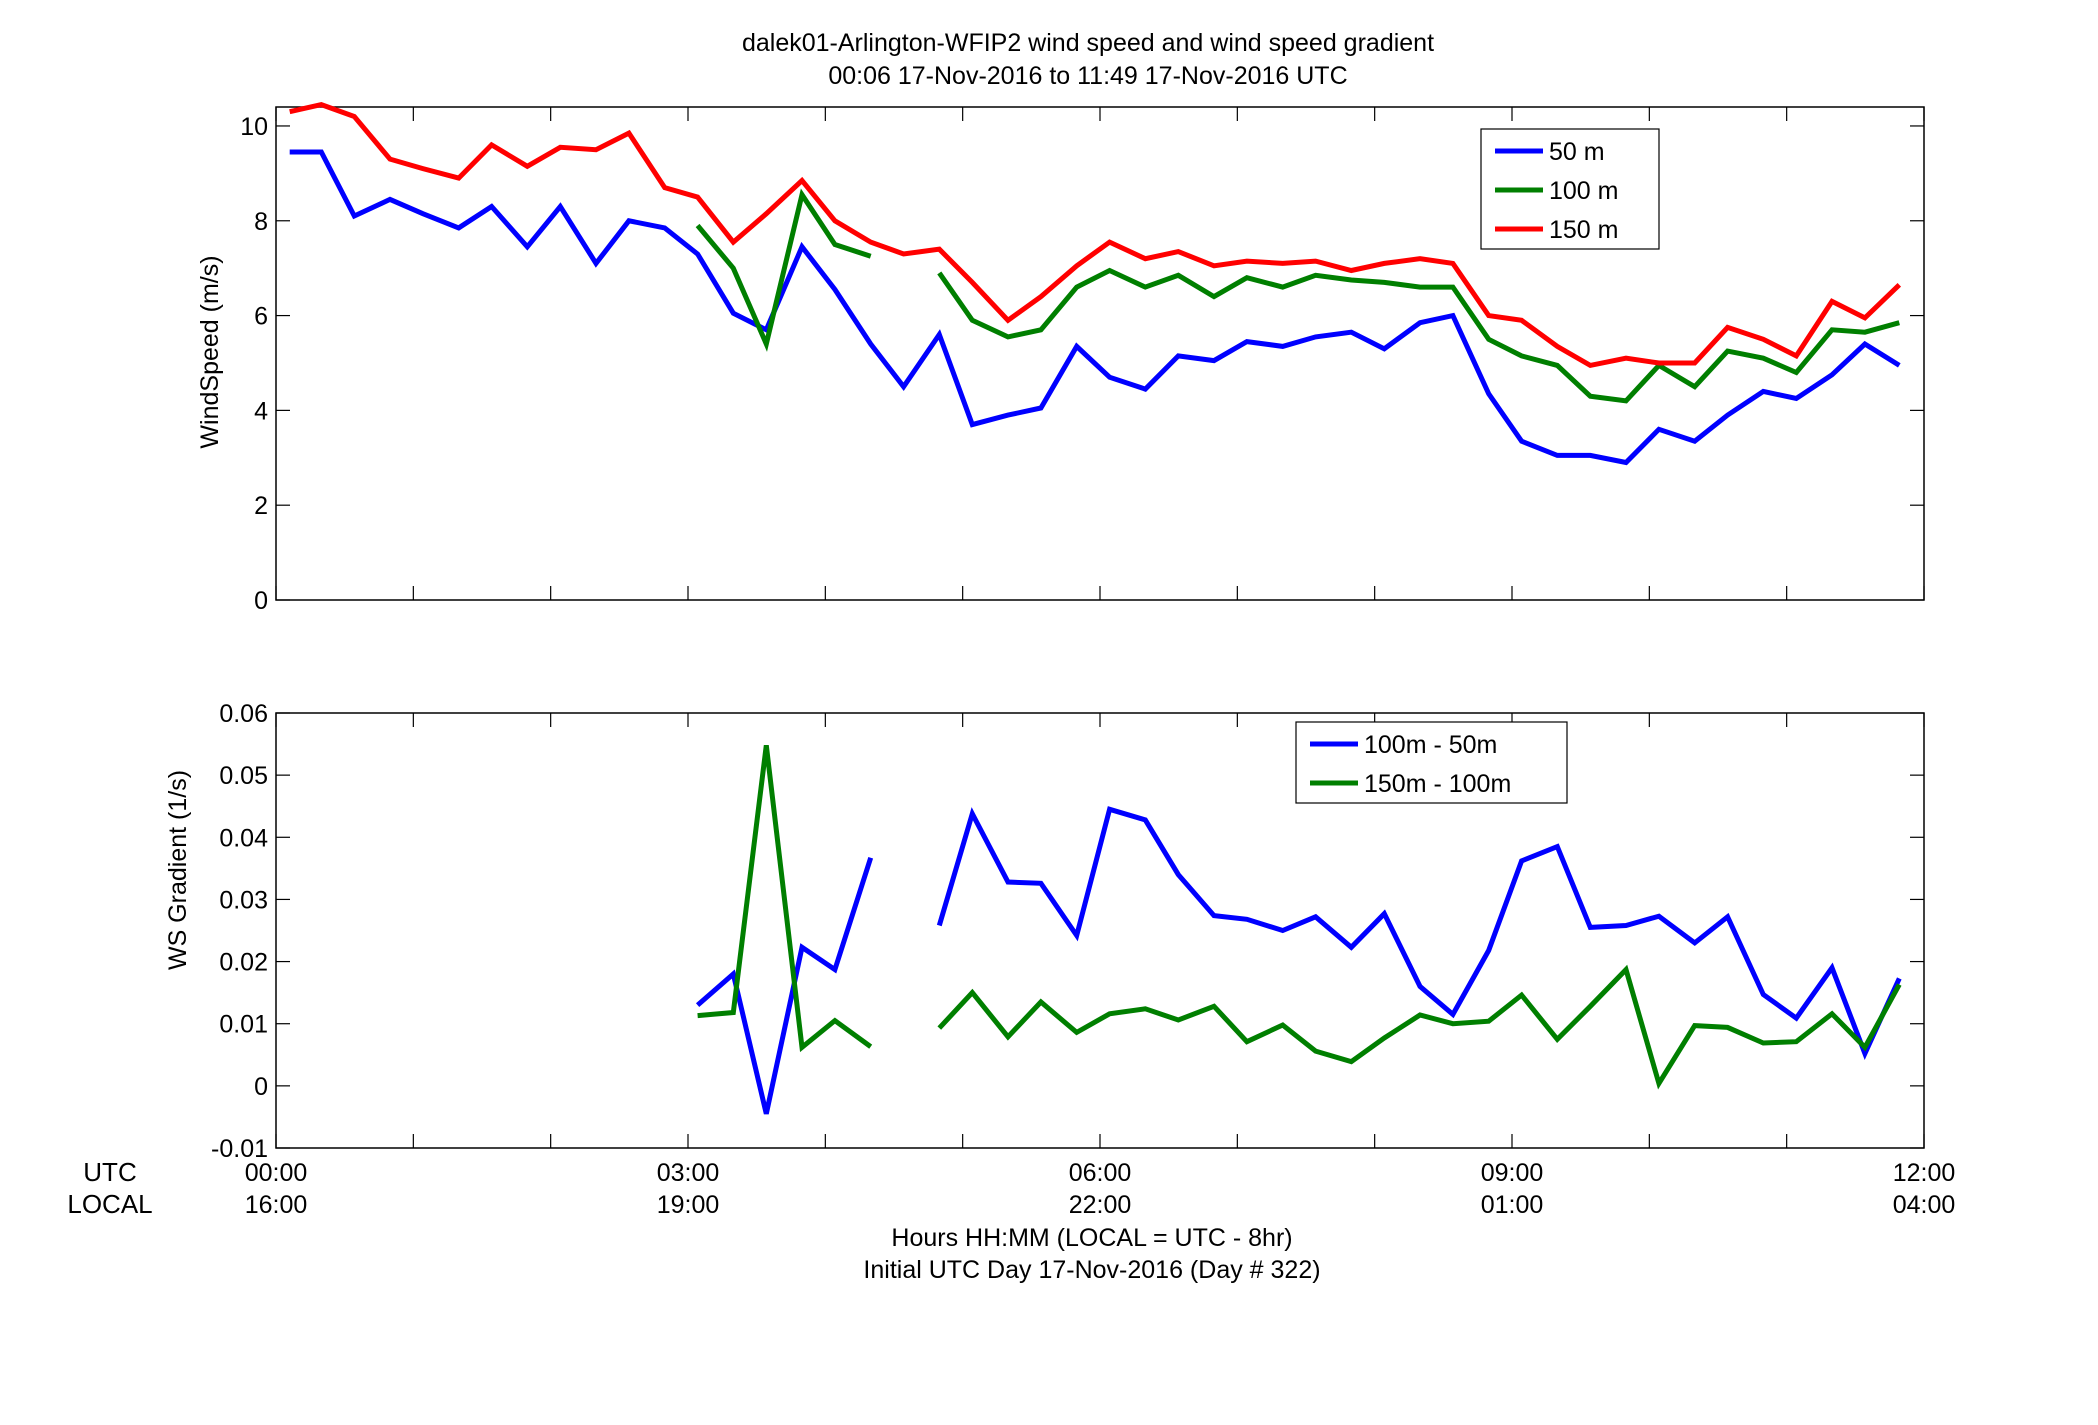  I want to click on y-tick-label: 0.06, so click(243, 714).